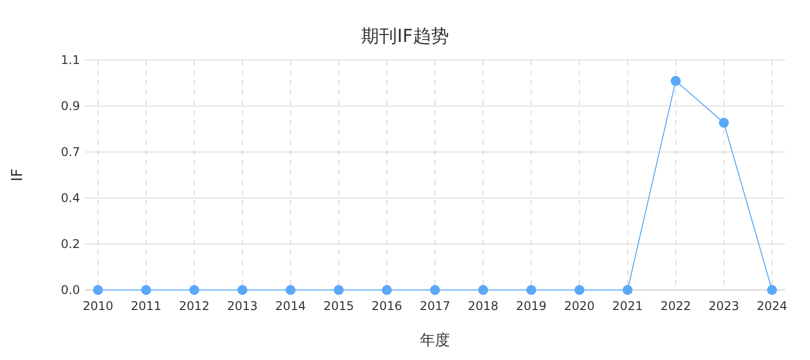  What do you see at coordinates (70, 152) in the screenshot?
I see `y-tick-label: 0.7` at bounding box center [70, 152].